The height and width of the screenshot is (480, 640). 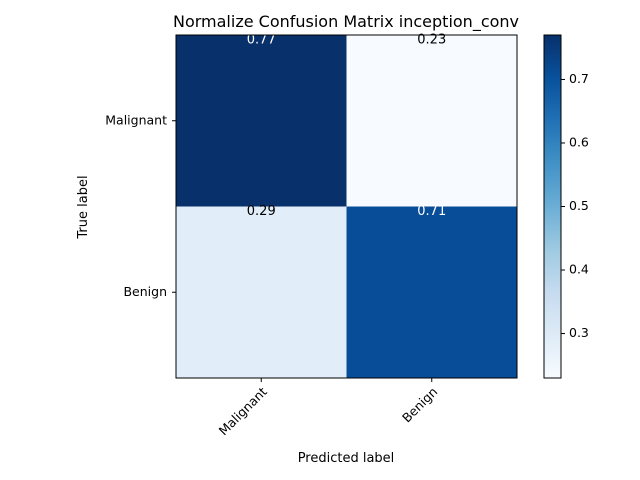 I want to click on colorbar-tick-label: 0.7, so click(x=579, y=78).